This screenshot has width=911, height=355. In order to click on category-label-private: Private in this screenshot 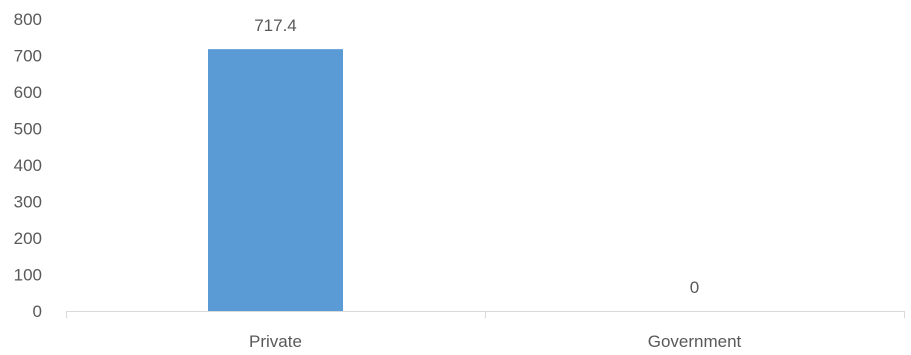, I will do `click(275, 341)`.